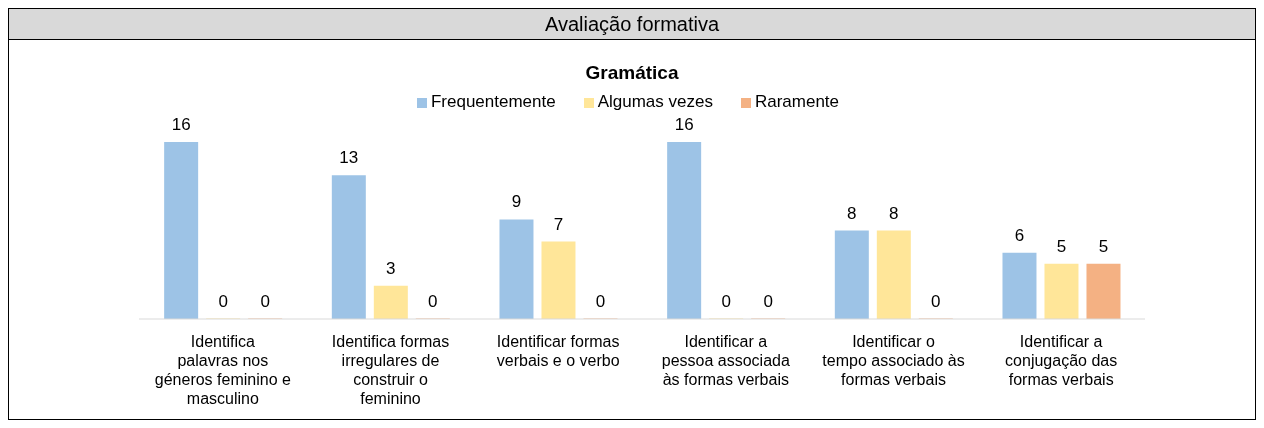 The width and height of the screenshot is (1264, 428). What do you see at coordinates (558, 351) in the screenshot?
I see `x-tick-label: Identificar formas verbais e o verbo` at bounding box center [558, 351].